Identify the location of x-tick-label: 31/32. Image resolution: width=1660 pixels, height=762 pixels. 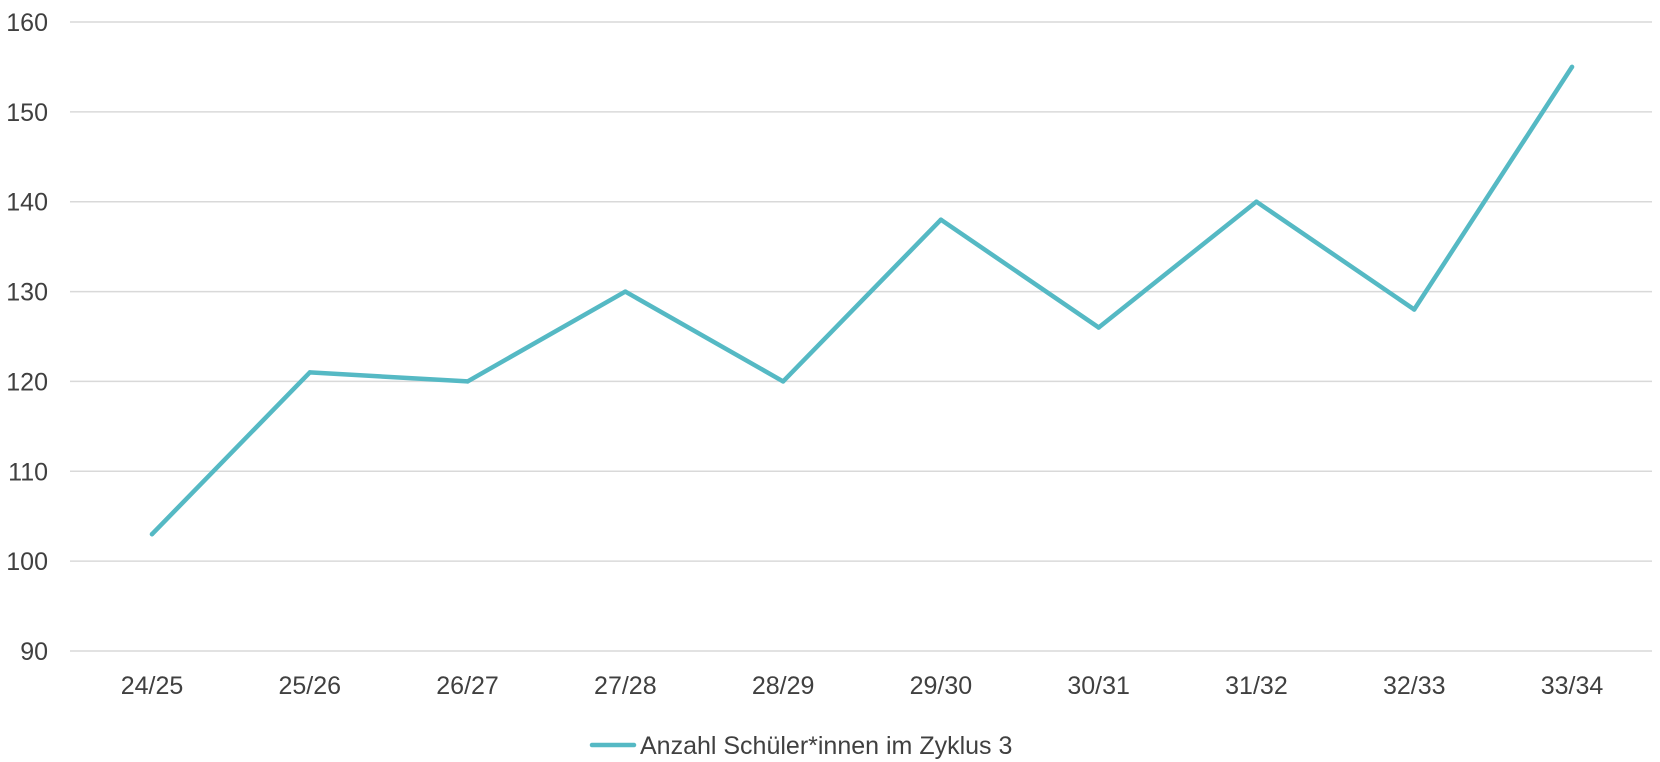
(1256, 686).